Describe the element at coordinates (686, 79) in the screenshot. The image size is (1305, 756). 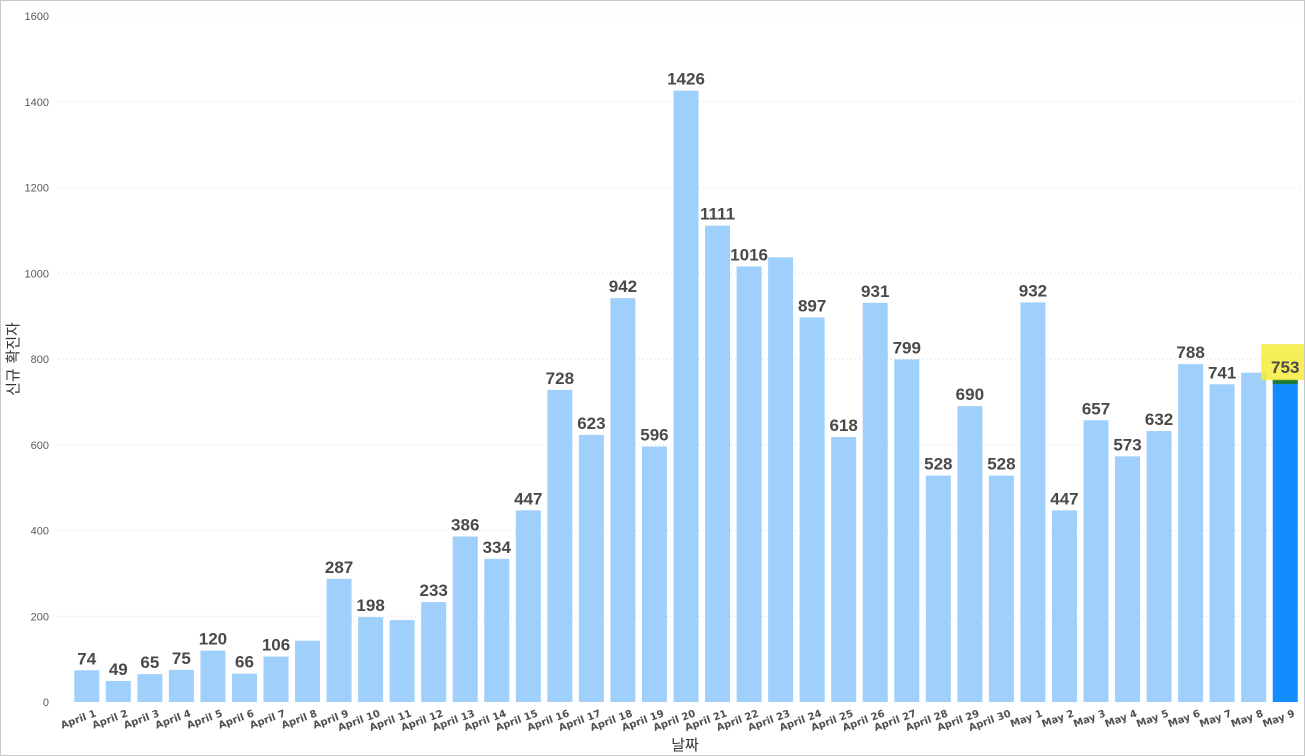
I see `data-label: 1426` at that location.